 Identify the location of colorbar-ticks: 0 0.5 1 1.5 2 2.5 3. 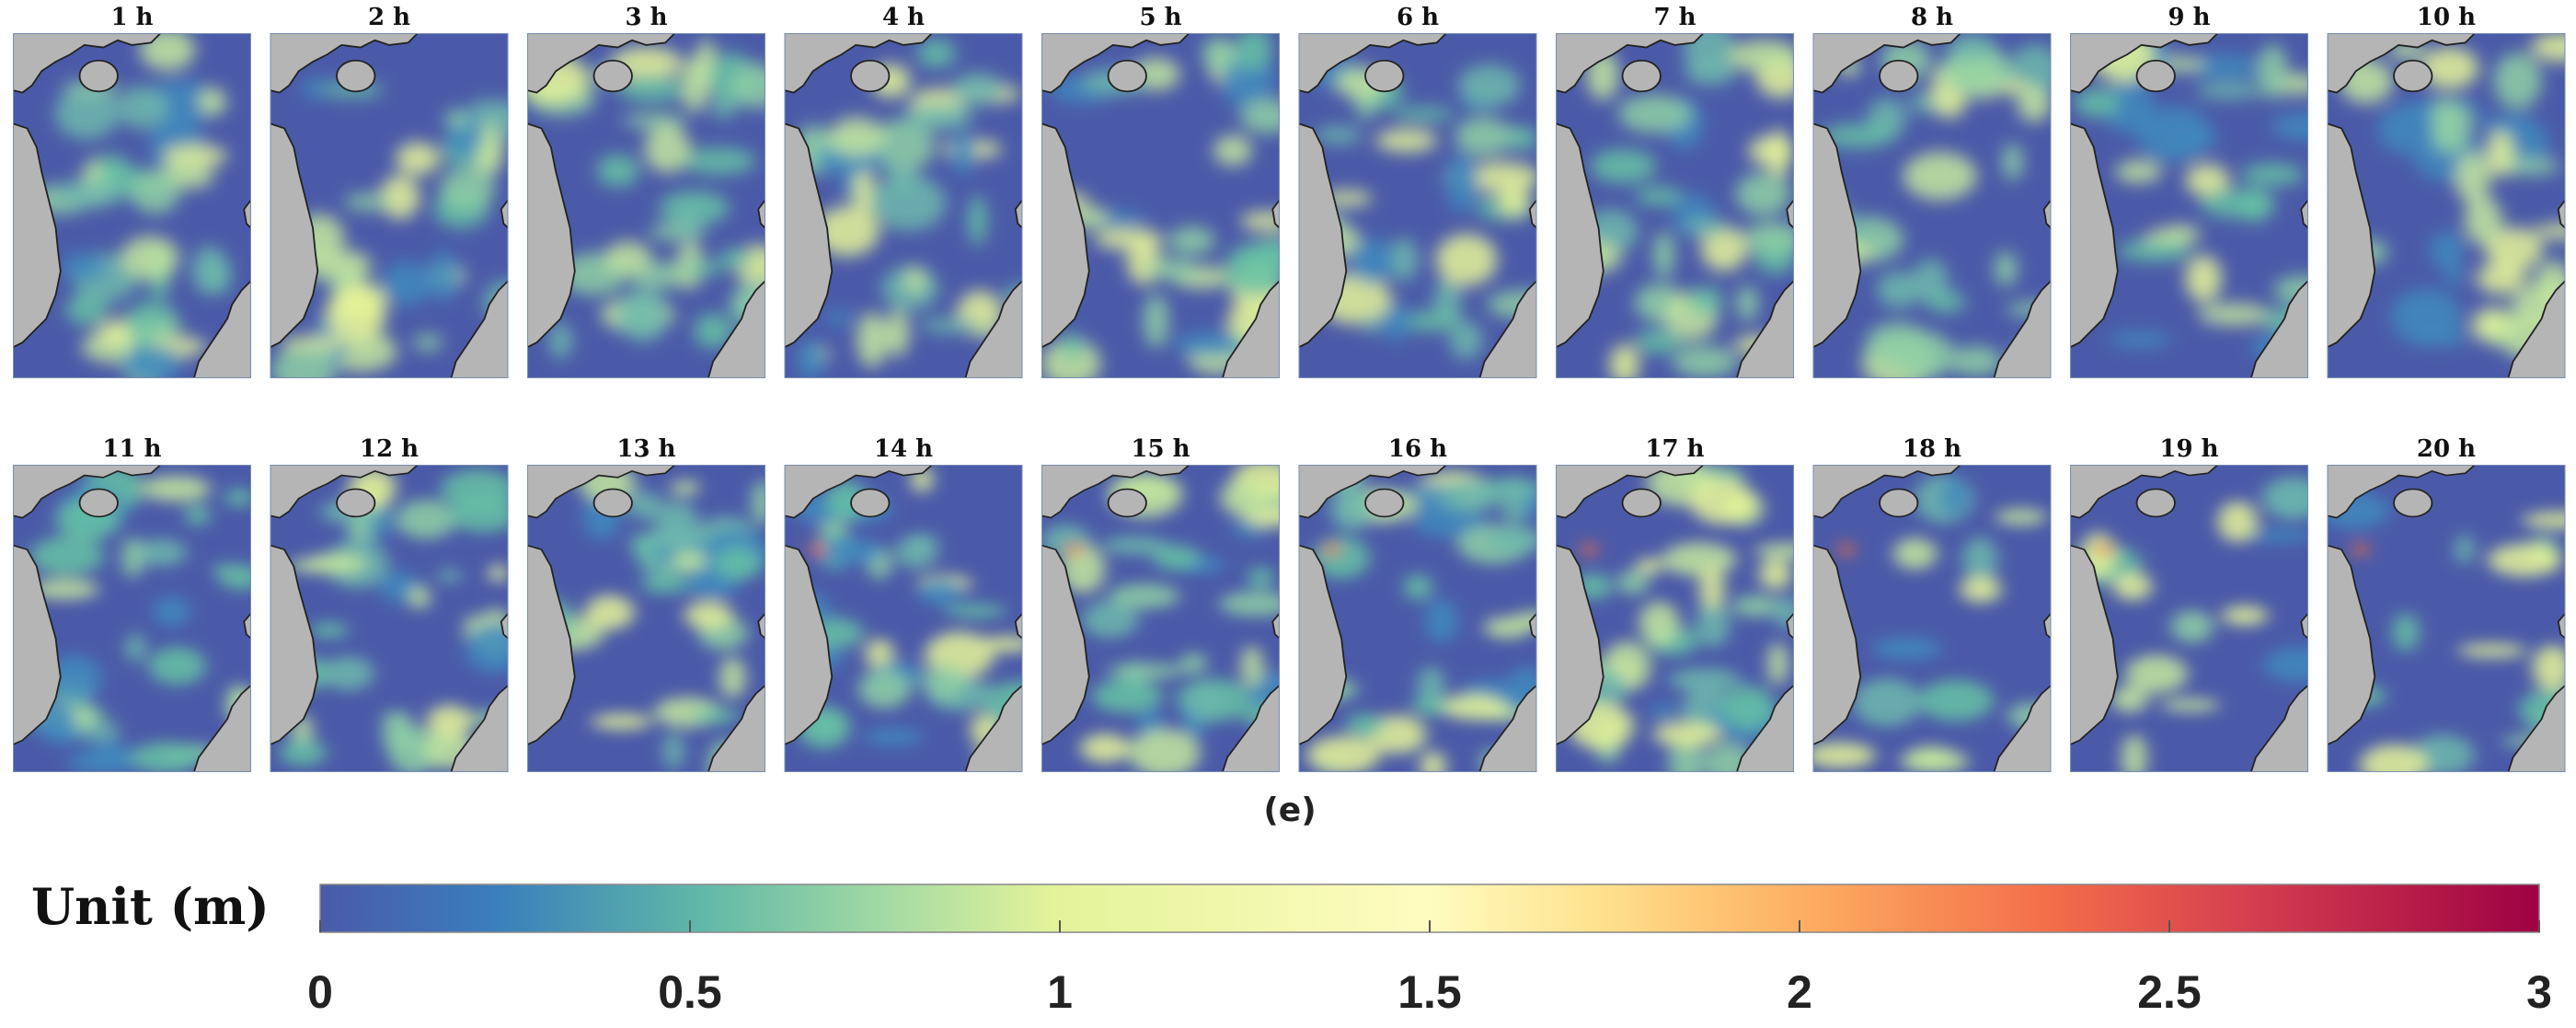
(1429, 969).